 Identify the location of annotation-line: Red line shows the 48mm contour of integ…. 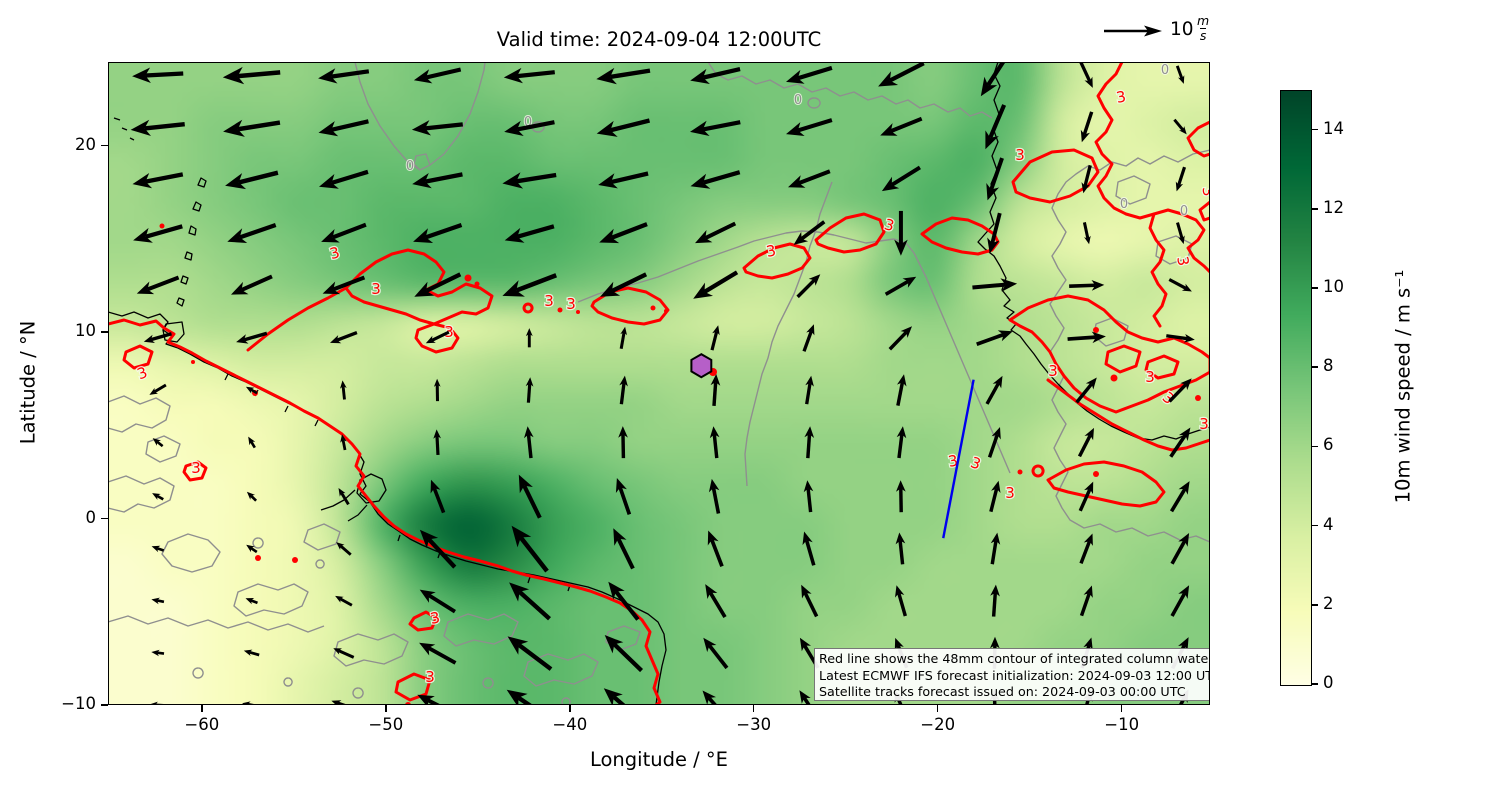
(1014, 658).